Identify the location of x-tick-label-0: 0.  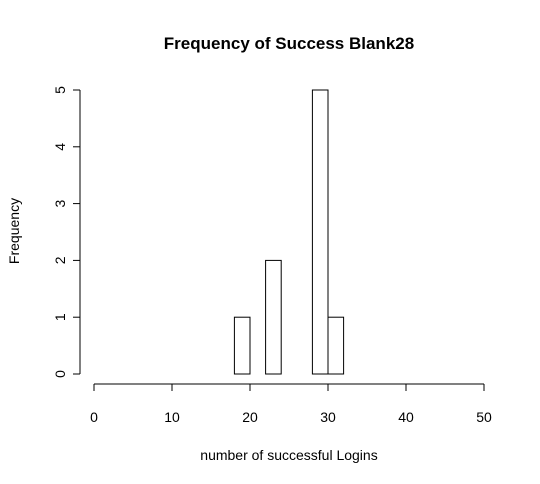
(94, 417).